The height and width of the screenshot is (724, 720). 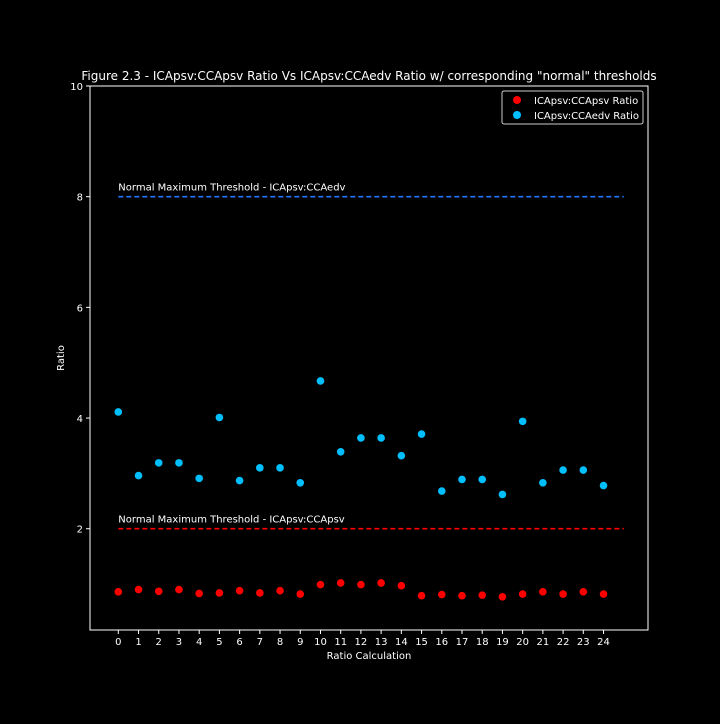 I want to click on legend-marker-icapsv-ccapsv, so click(x=517, y=100).